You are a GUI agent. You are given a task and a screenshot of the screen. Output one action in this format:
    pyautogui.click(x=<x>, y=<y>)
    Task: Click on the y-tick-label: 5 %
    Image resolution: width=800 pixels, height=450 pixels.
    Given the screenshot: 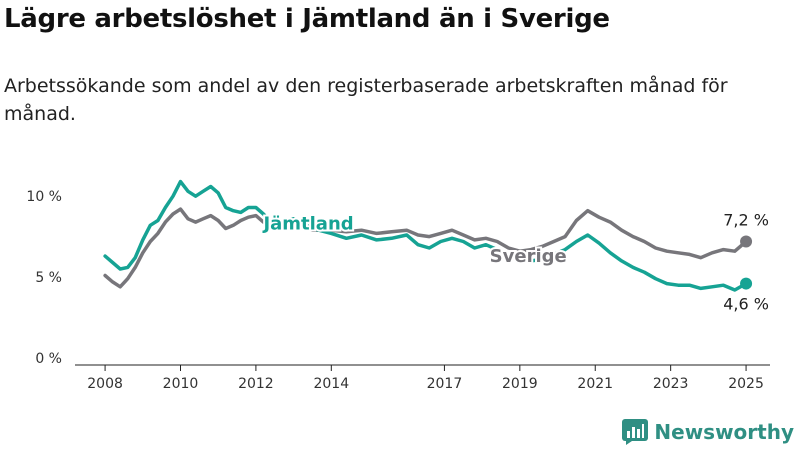 What is the action you would take?
    pyautogui.click(x=48, y=278)
    